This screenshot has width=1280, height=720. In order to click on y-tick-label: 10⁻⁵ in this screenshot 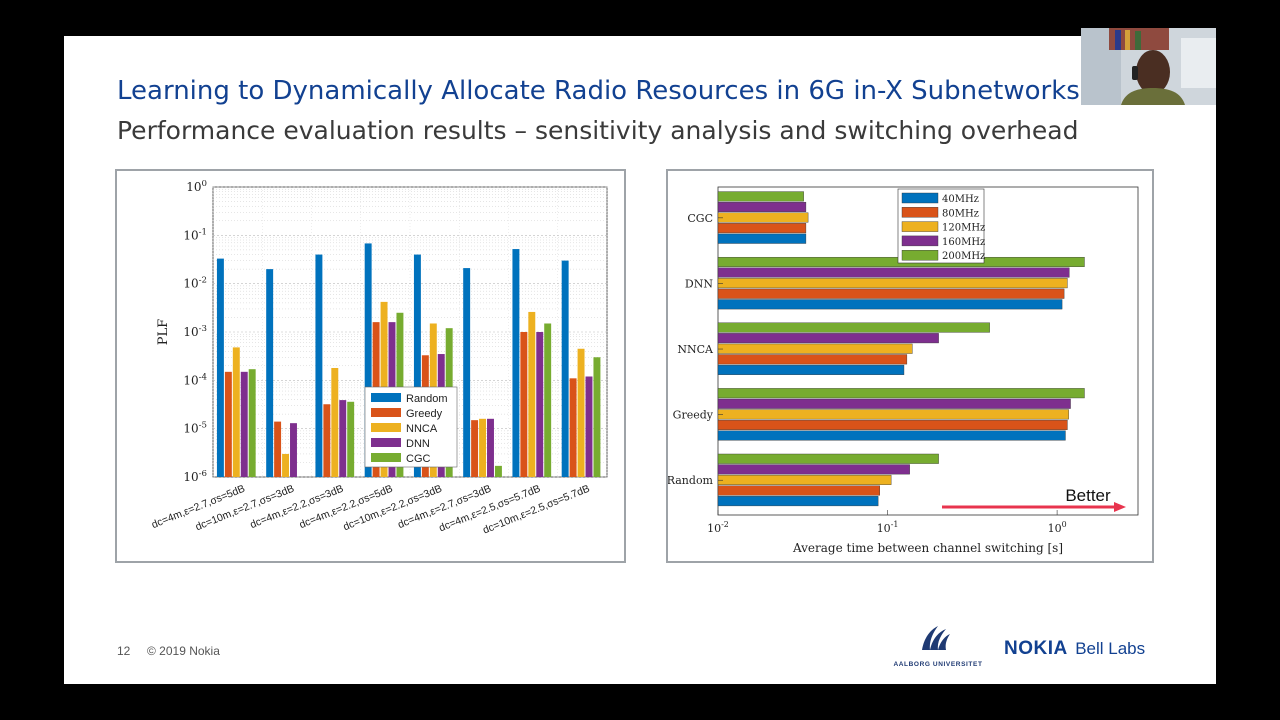, I will do `click(195, 428)`.